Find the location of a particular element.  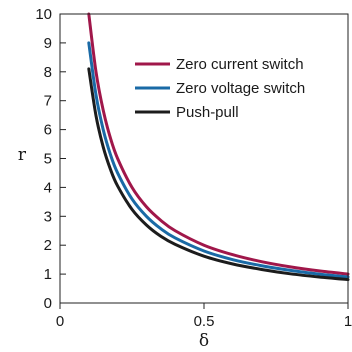

y-tick-label: 9 is located at coordinates (48, 43).